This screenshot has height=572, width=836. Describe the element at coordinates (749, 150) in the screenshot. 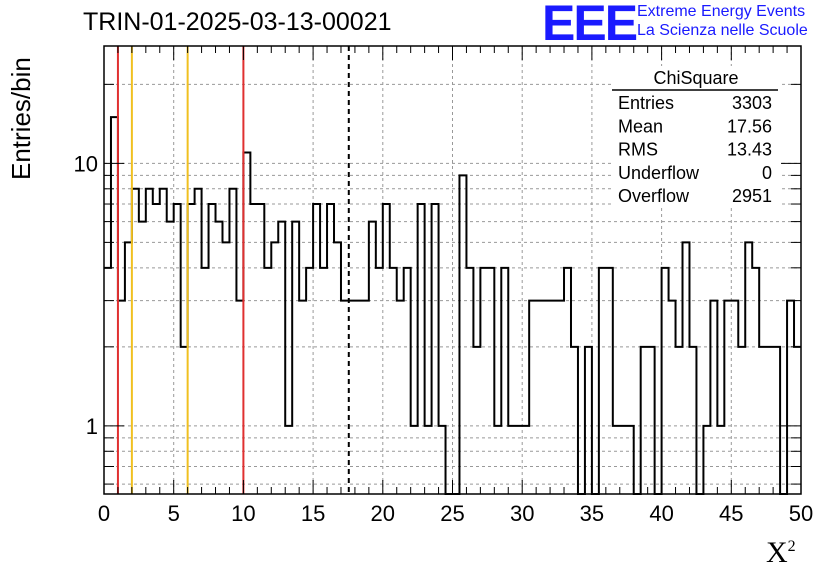

I see `stats-row-value: 13.43` at that location.